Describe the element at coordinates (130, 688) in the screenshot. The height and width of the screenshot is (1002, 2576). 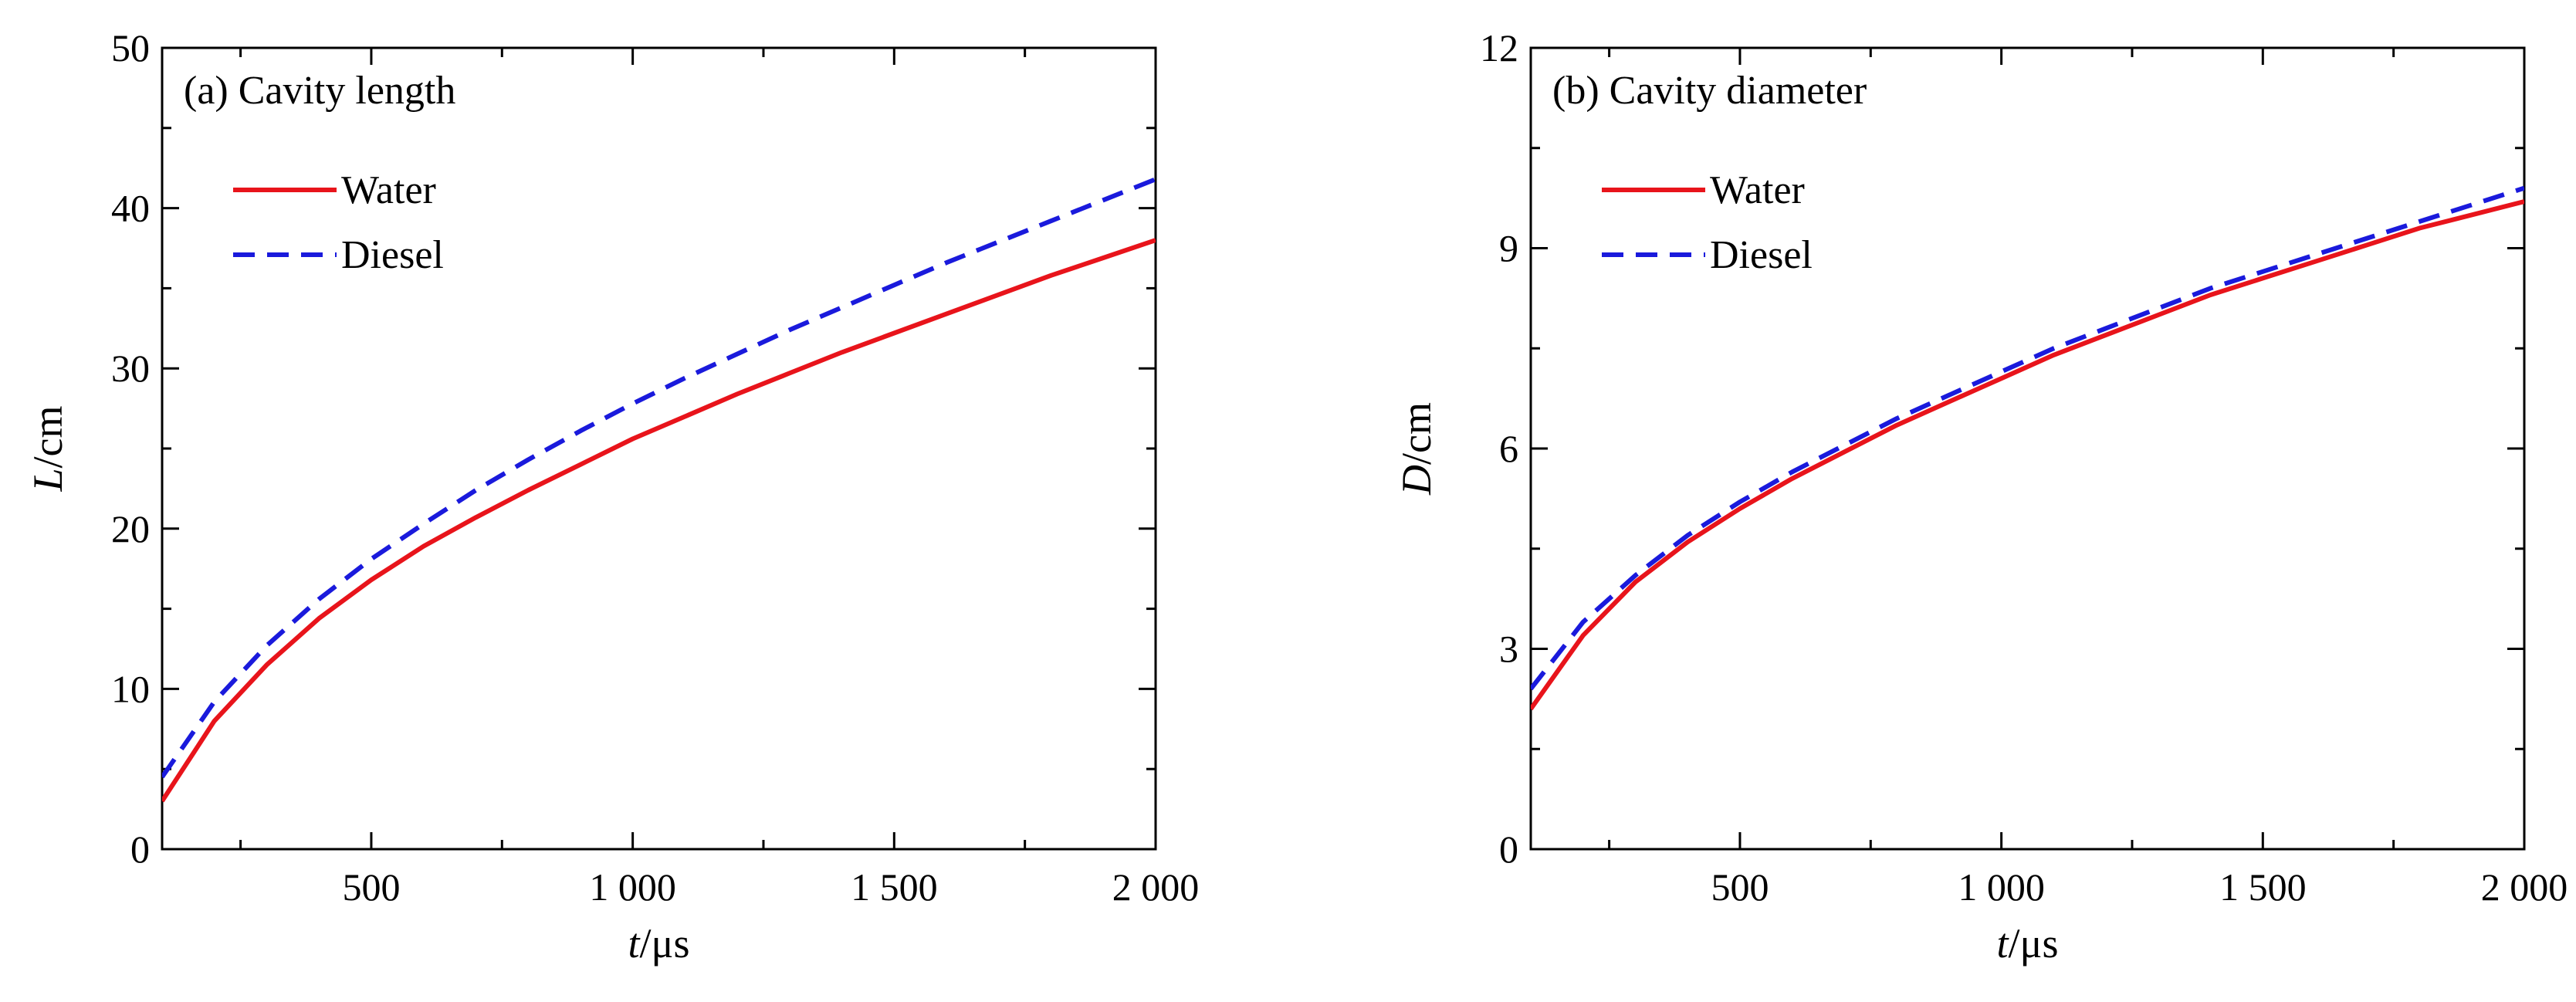
I see `y-tick-label: 10` at that location.